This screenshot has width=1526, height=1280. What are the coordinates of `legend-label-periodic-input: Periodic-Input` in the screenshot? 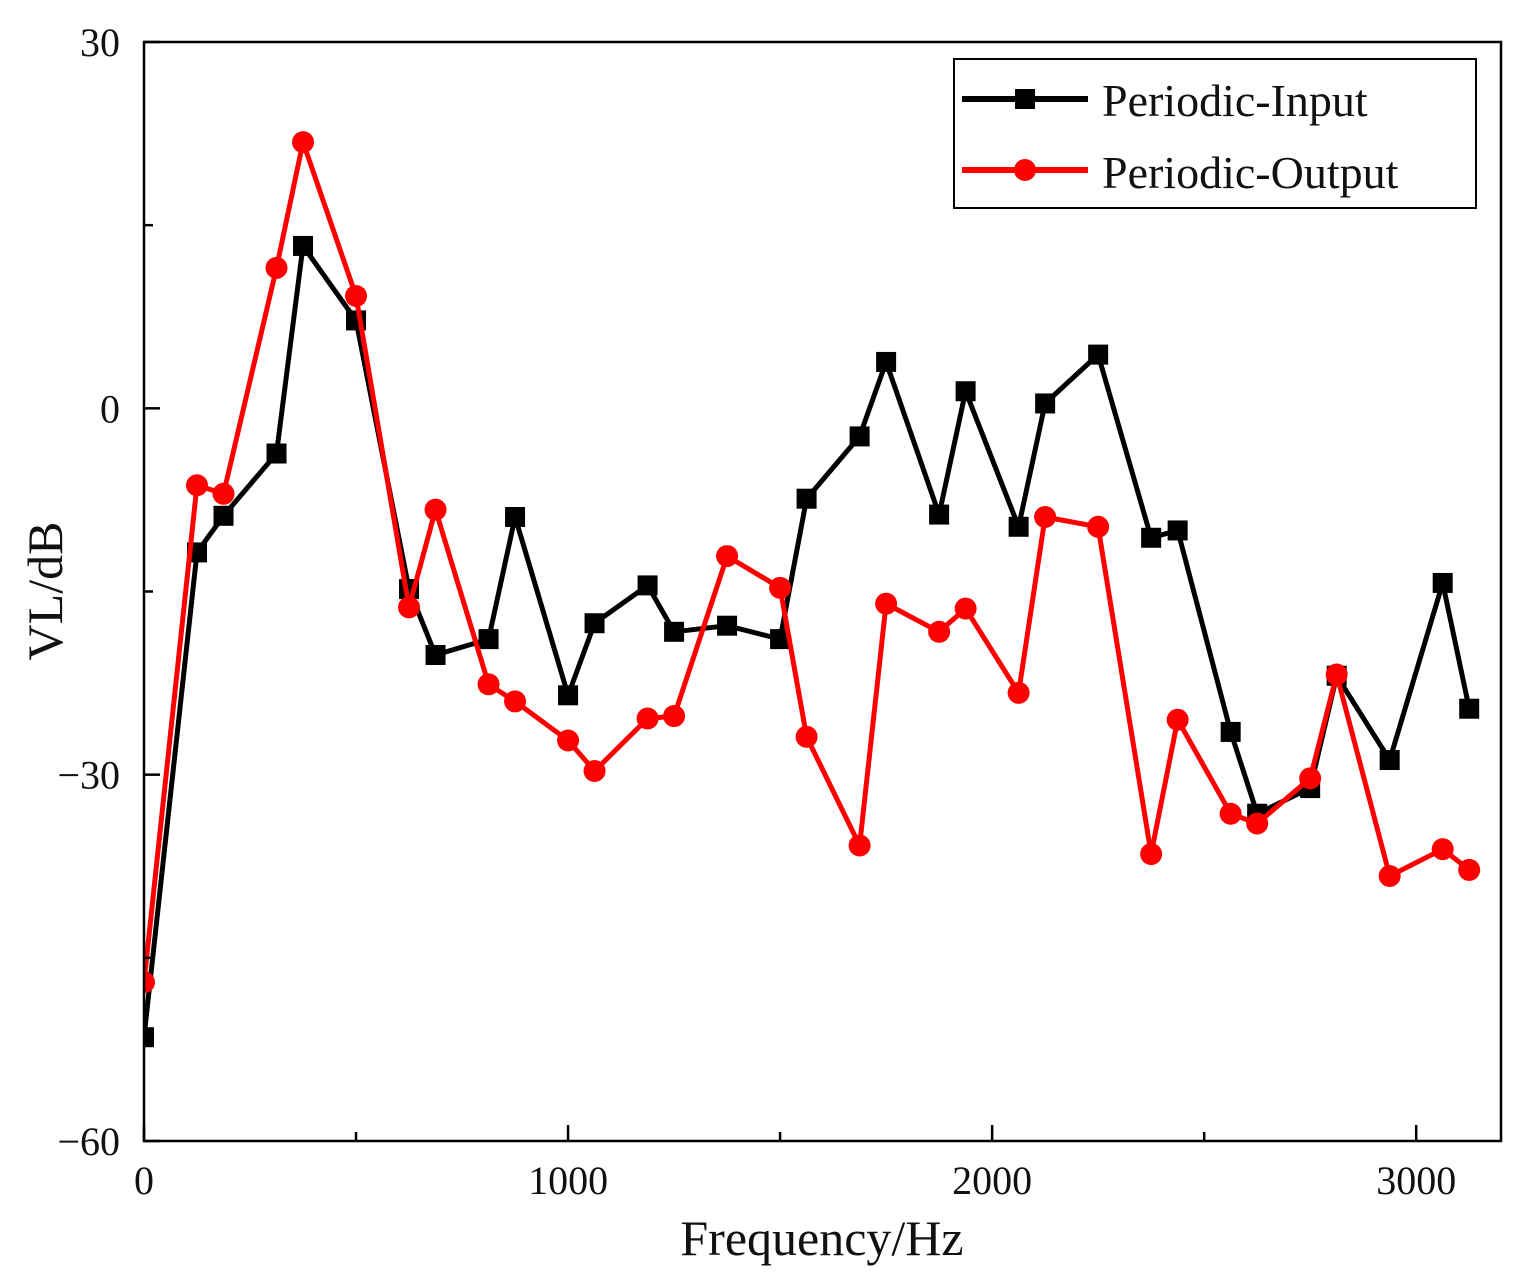 It's located at (1235, 100).